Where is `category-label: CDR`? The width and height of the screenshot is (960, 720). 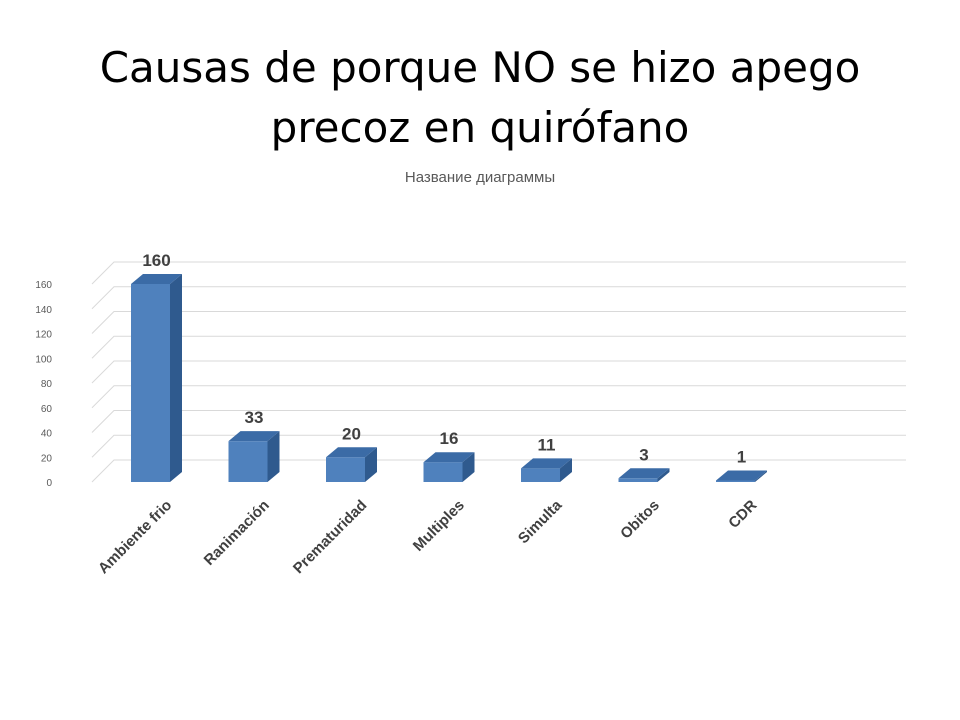 category-label: CDR is located at coordinates (742, 514).